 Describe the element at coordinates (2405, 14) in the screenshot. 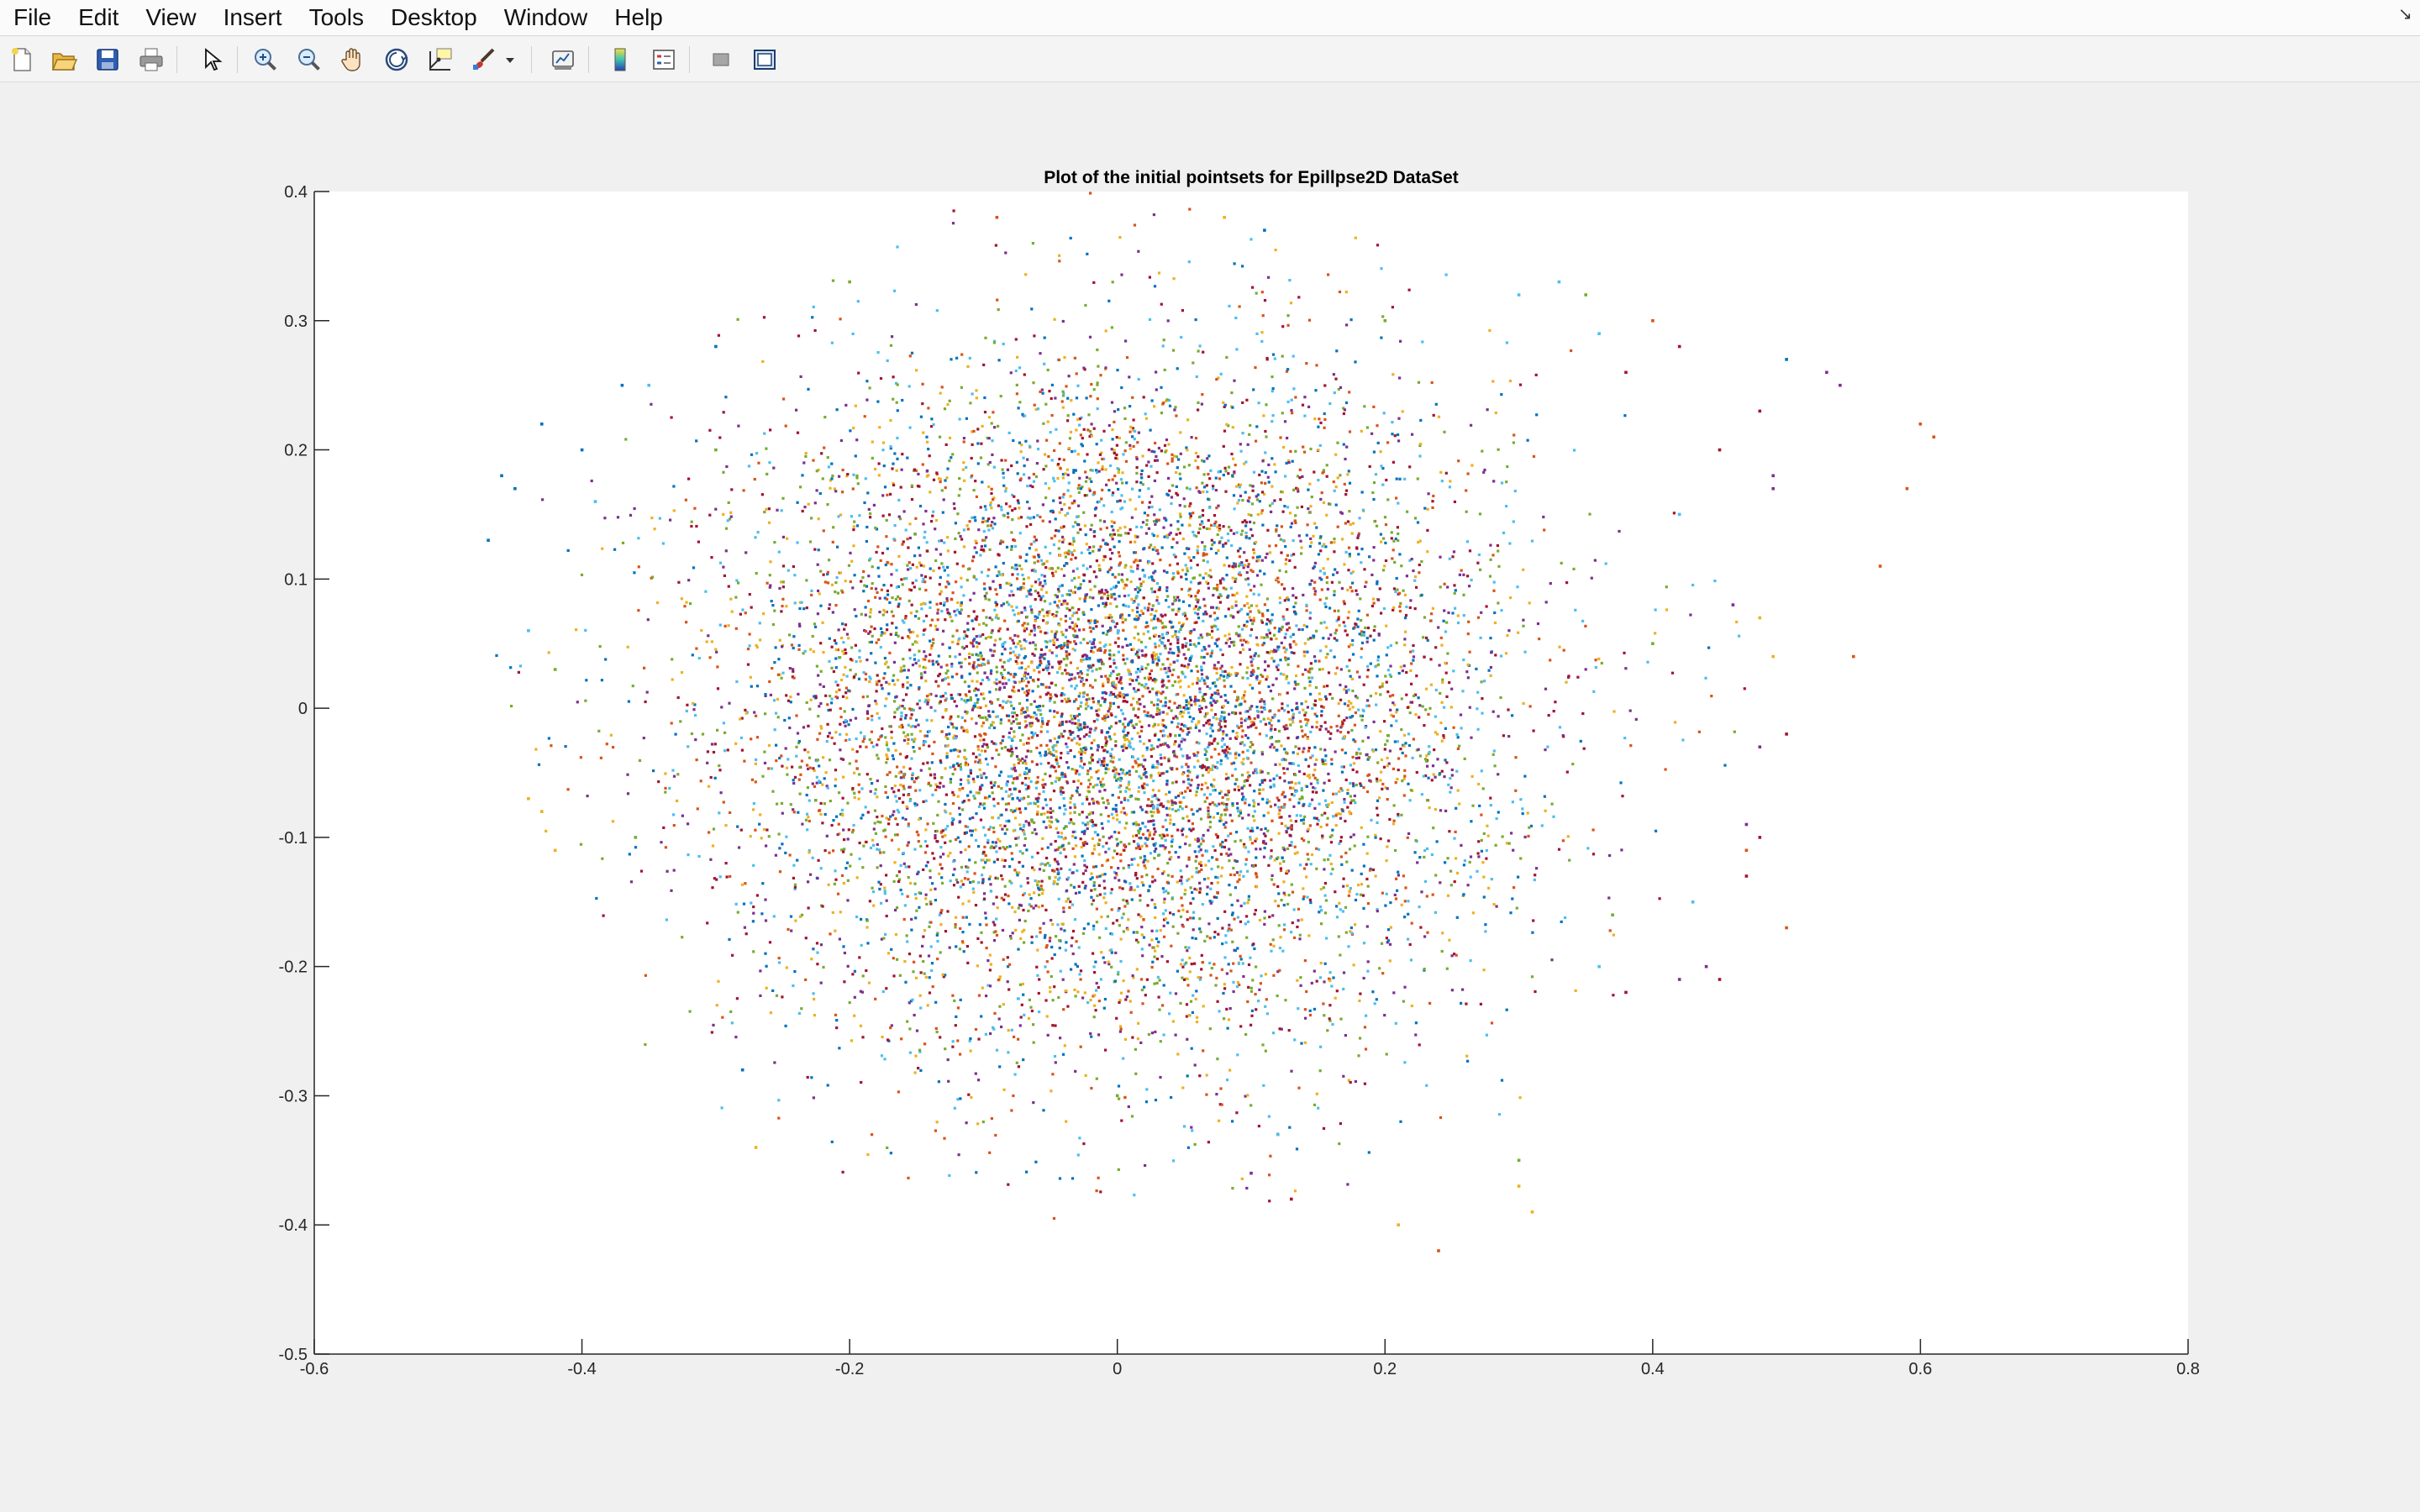

I see `dock-arrow-icon: ↘` at that location.